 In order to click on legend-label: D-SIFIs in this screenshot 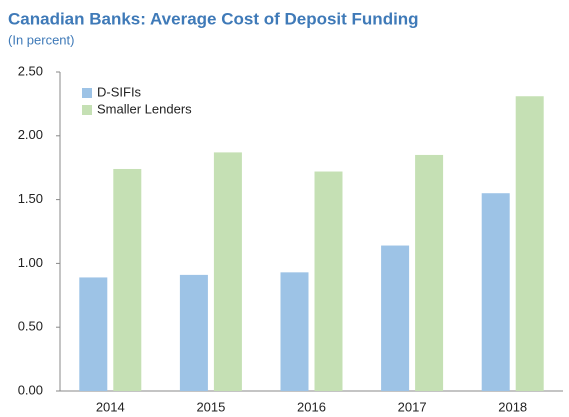, I will do `click(119, 91)`.